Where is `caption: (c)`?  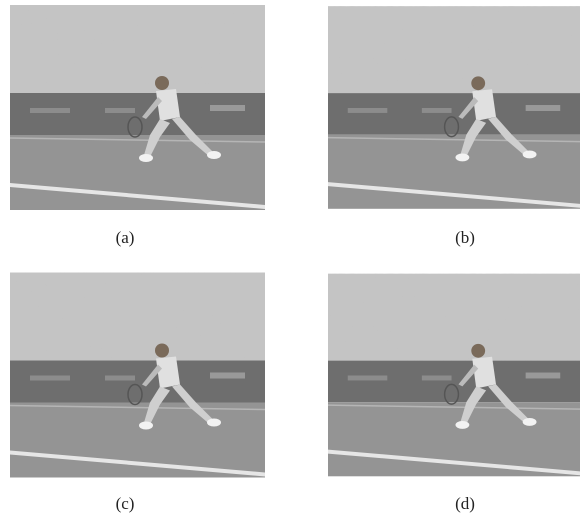 caption: (c) is located at coordinates (125, 503).